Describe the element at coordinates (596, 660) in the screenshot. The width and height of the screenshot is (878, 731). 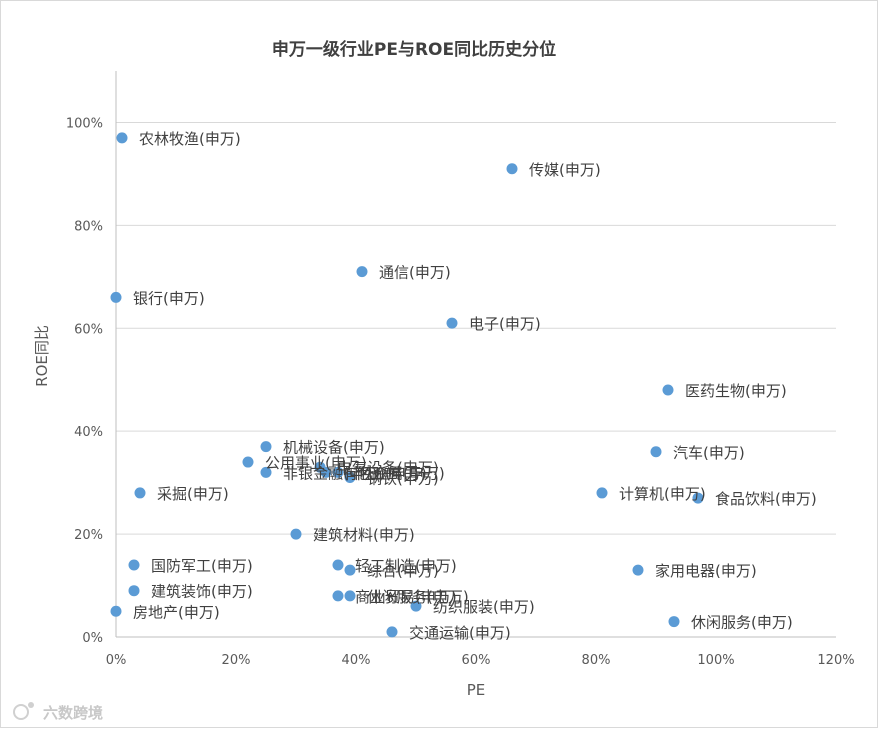
I see `x-tick-label: 80%` at that location.